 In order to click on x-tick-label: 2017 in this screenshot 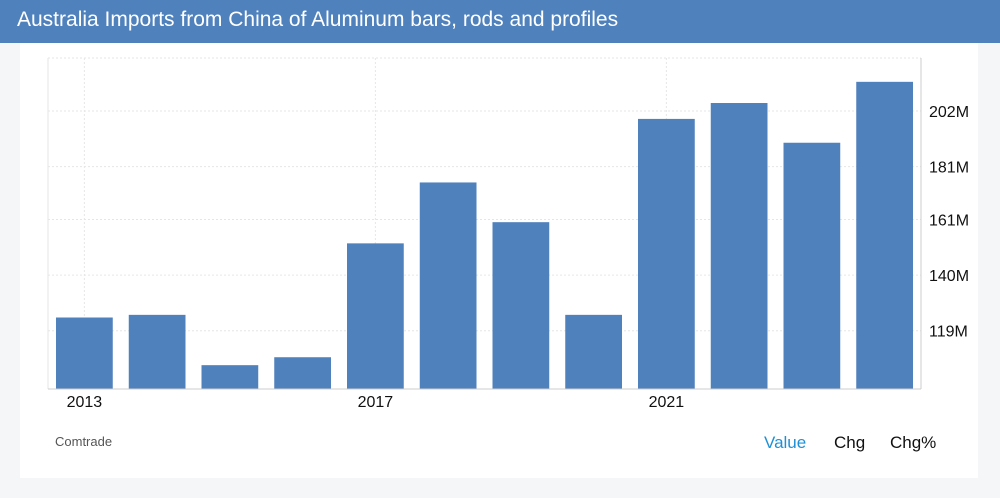, I will do `click(376, 402)`.